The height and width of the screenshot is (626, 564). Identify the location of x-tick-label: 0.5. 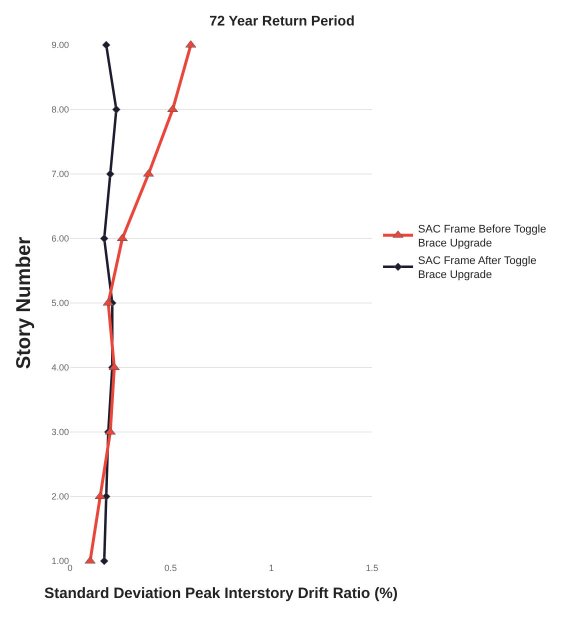
(170, 568).